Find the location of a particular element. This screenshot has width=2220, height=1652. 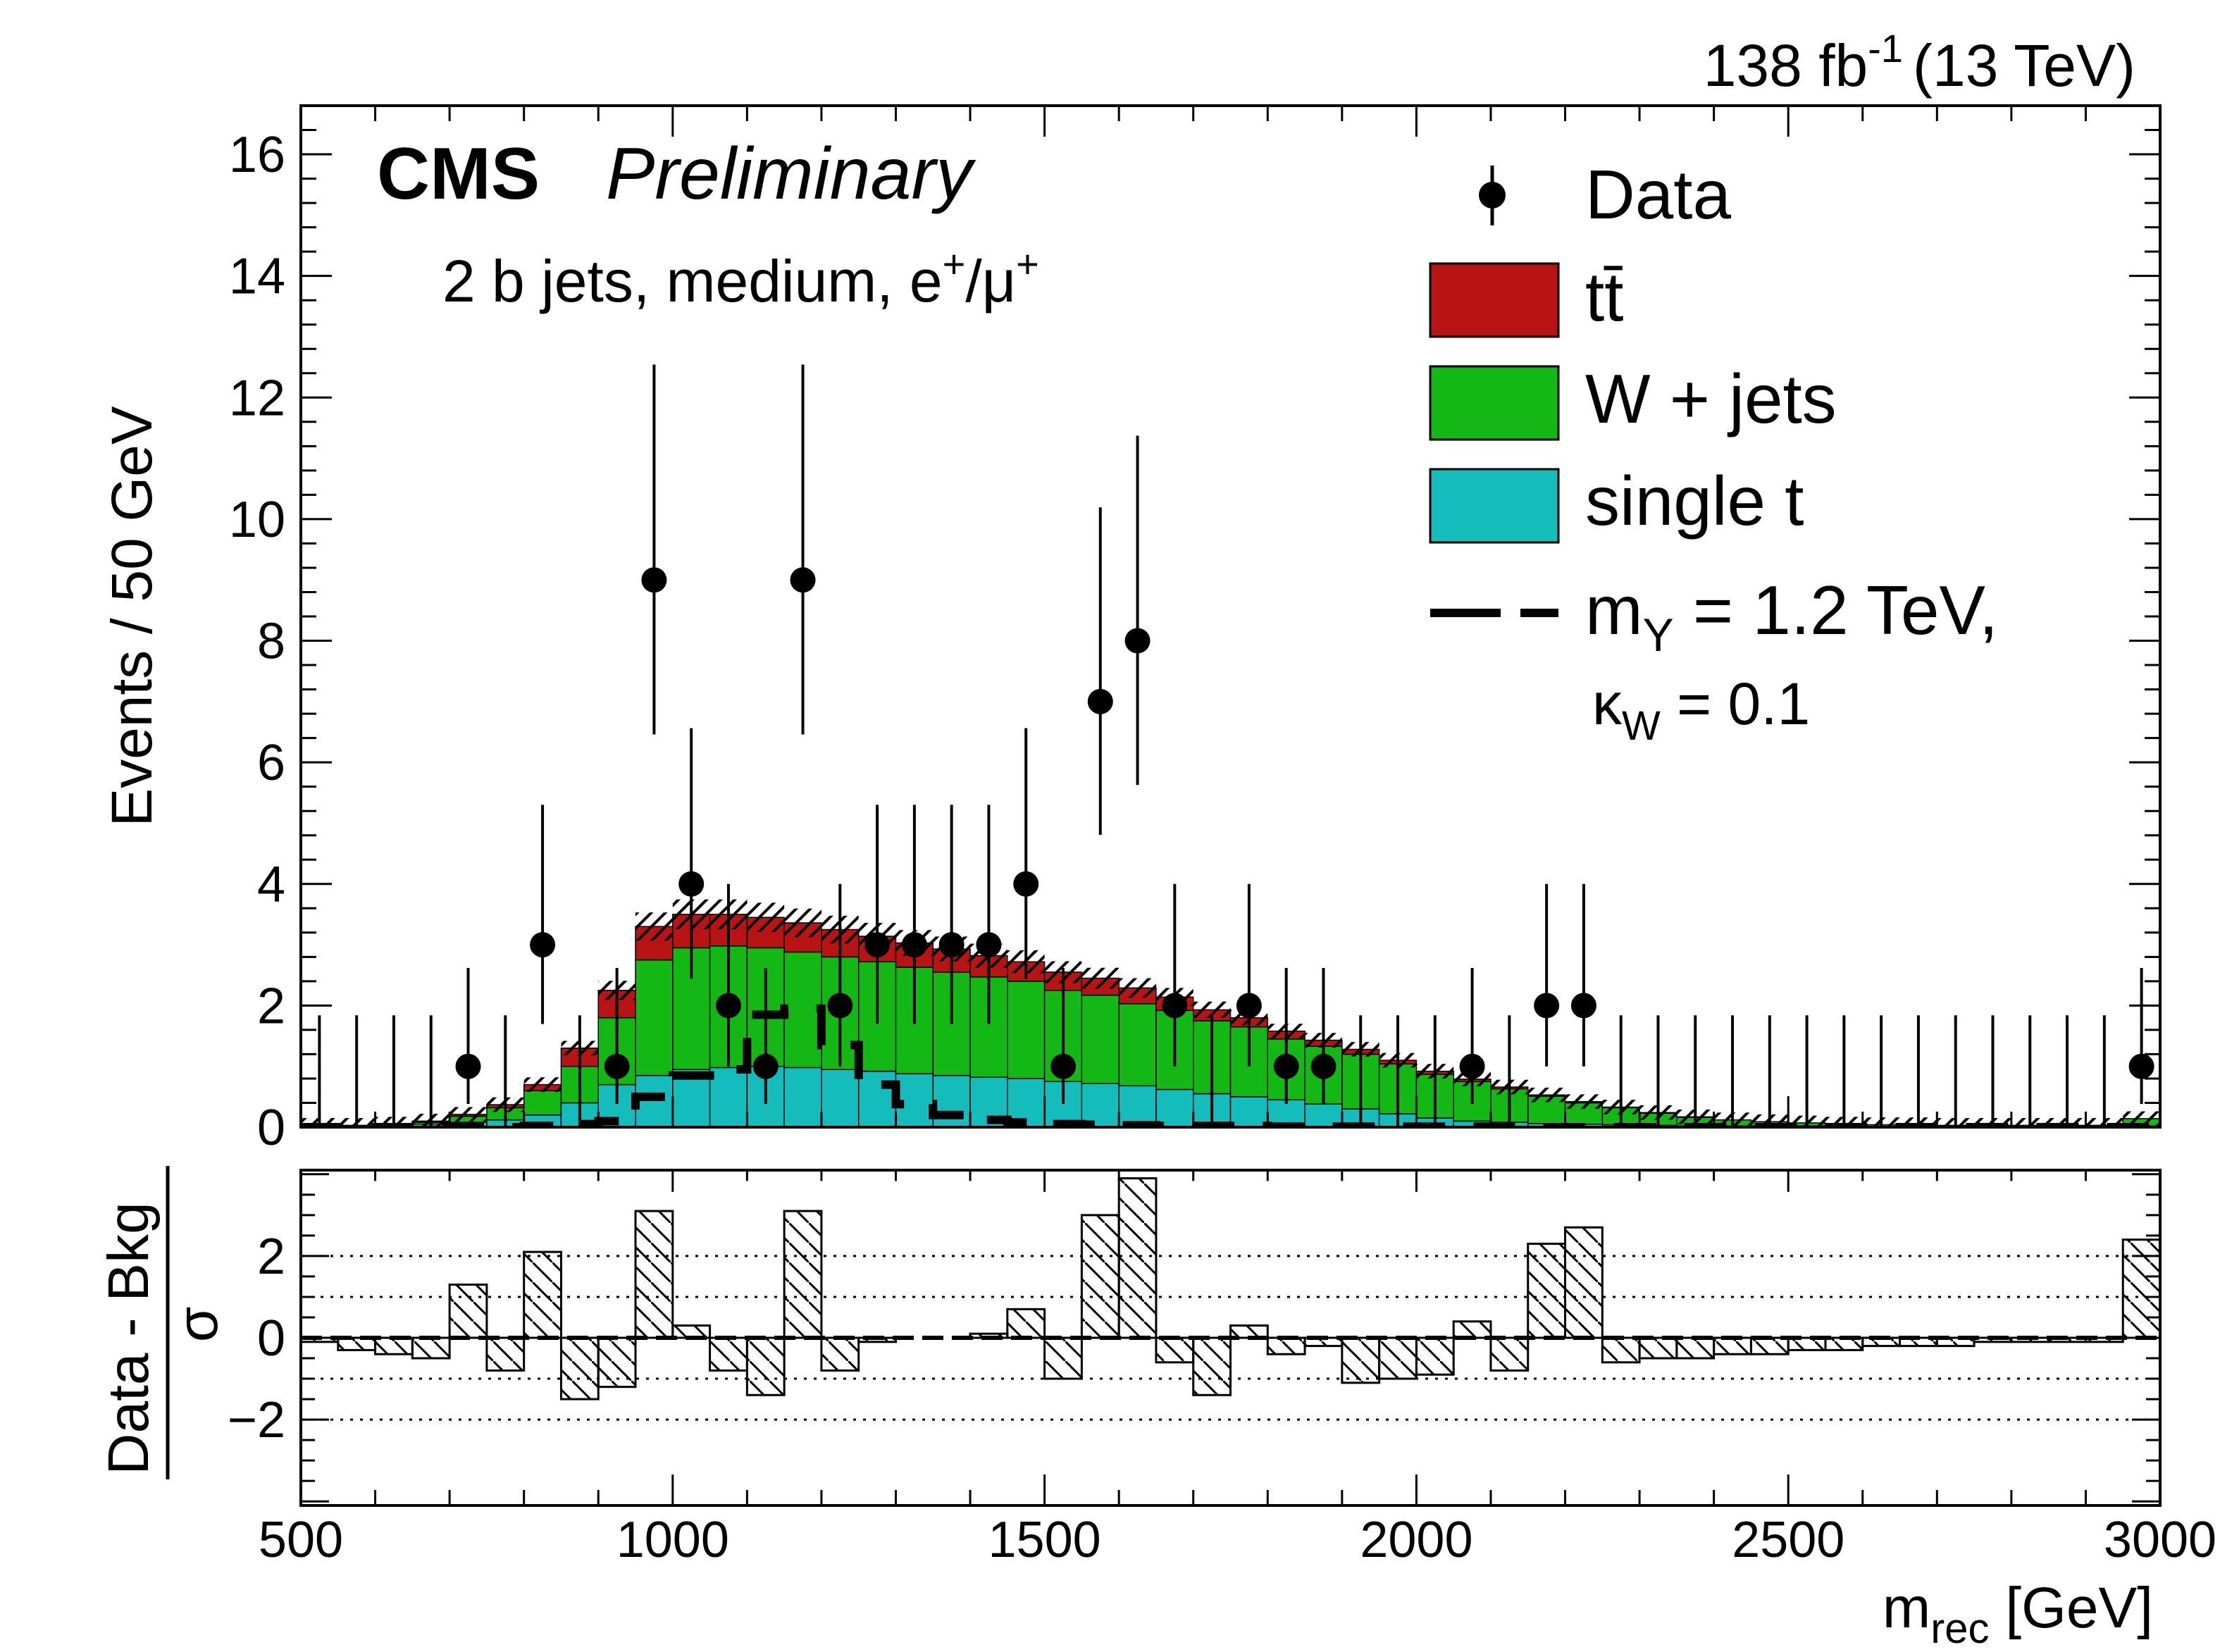

y-axis-title-bottom: Data - Bkg σ is located at coordinates (163, 1322).